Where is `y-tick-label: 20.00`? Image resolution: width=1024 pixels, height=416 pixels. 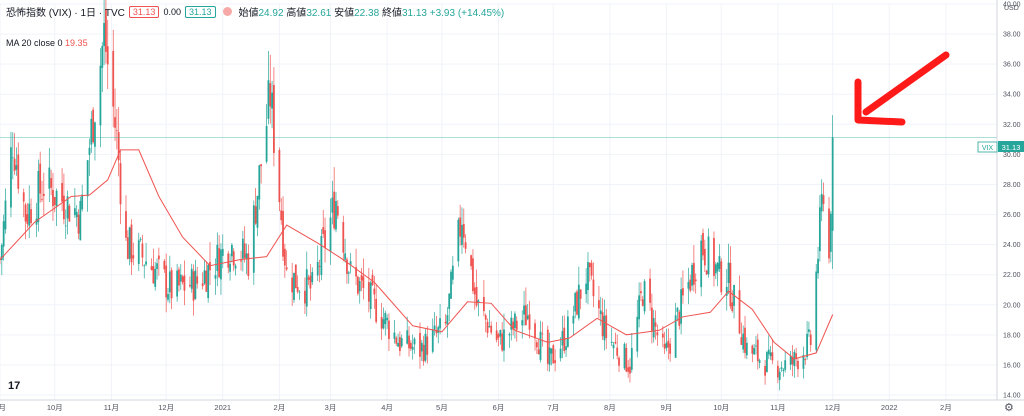
y-tick-label: 20.00 is located at coordinates (1012, 305).